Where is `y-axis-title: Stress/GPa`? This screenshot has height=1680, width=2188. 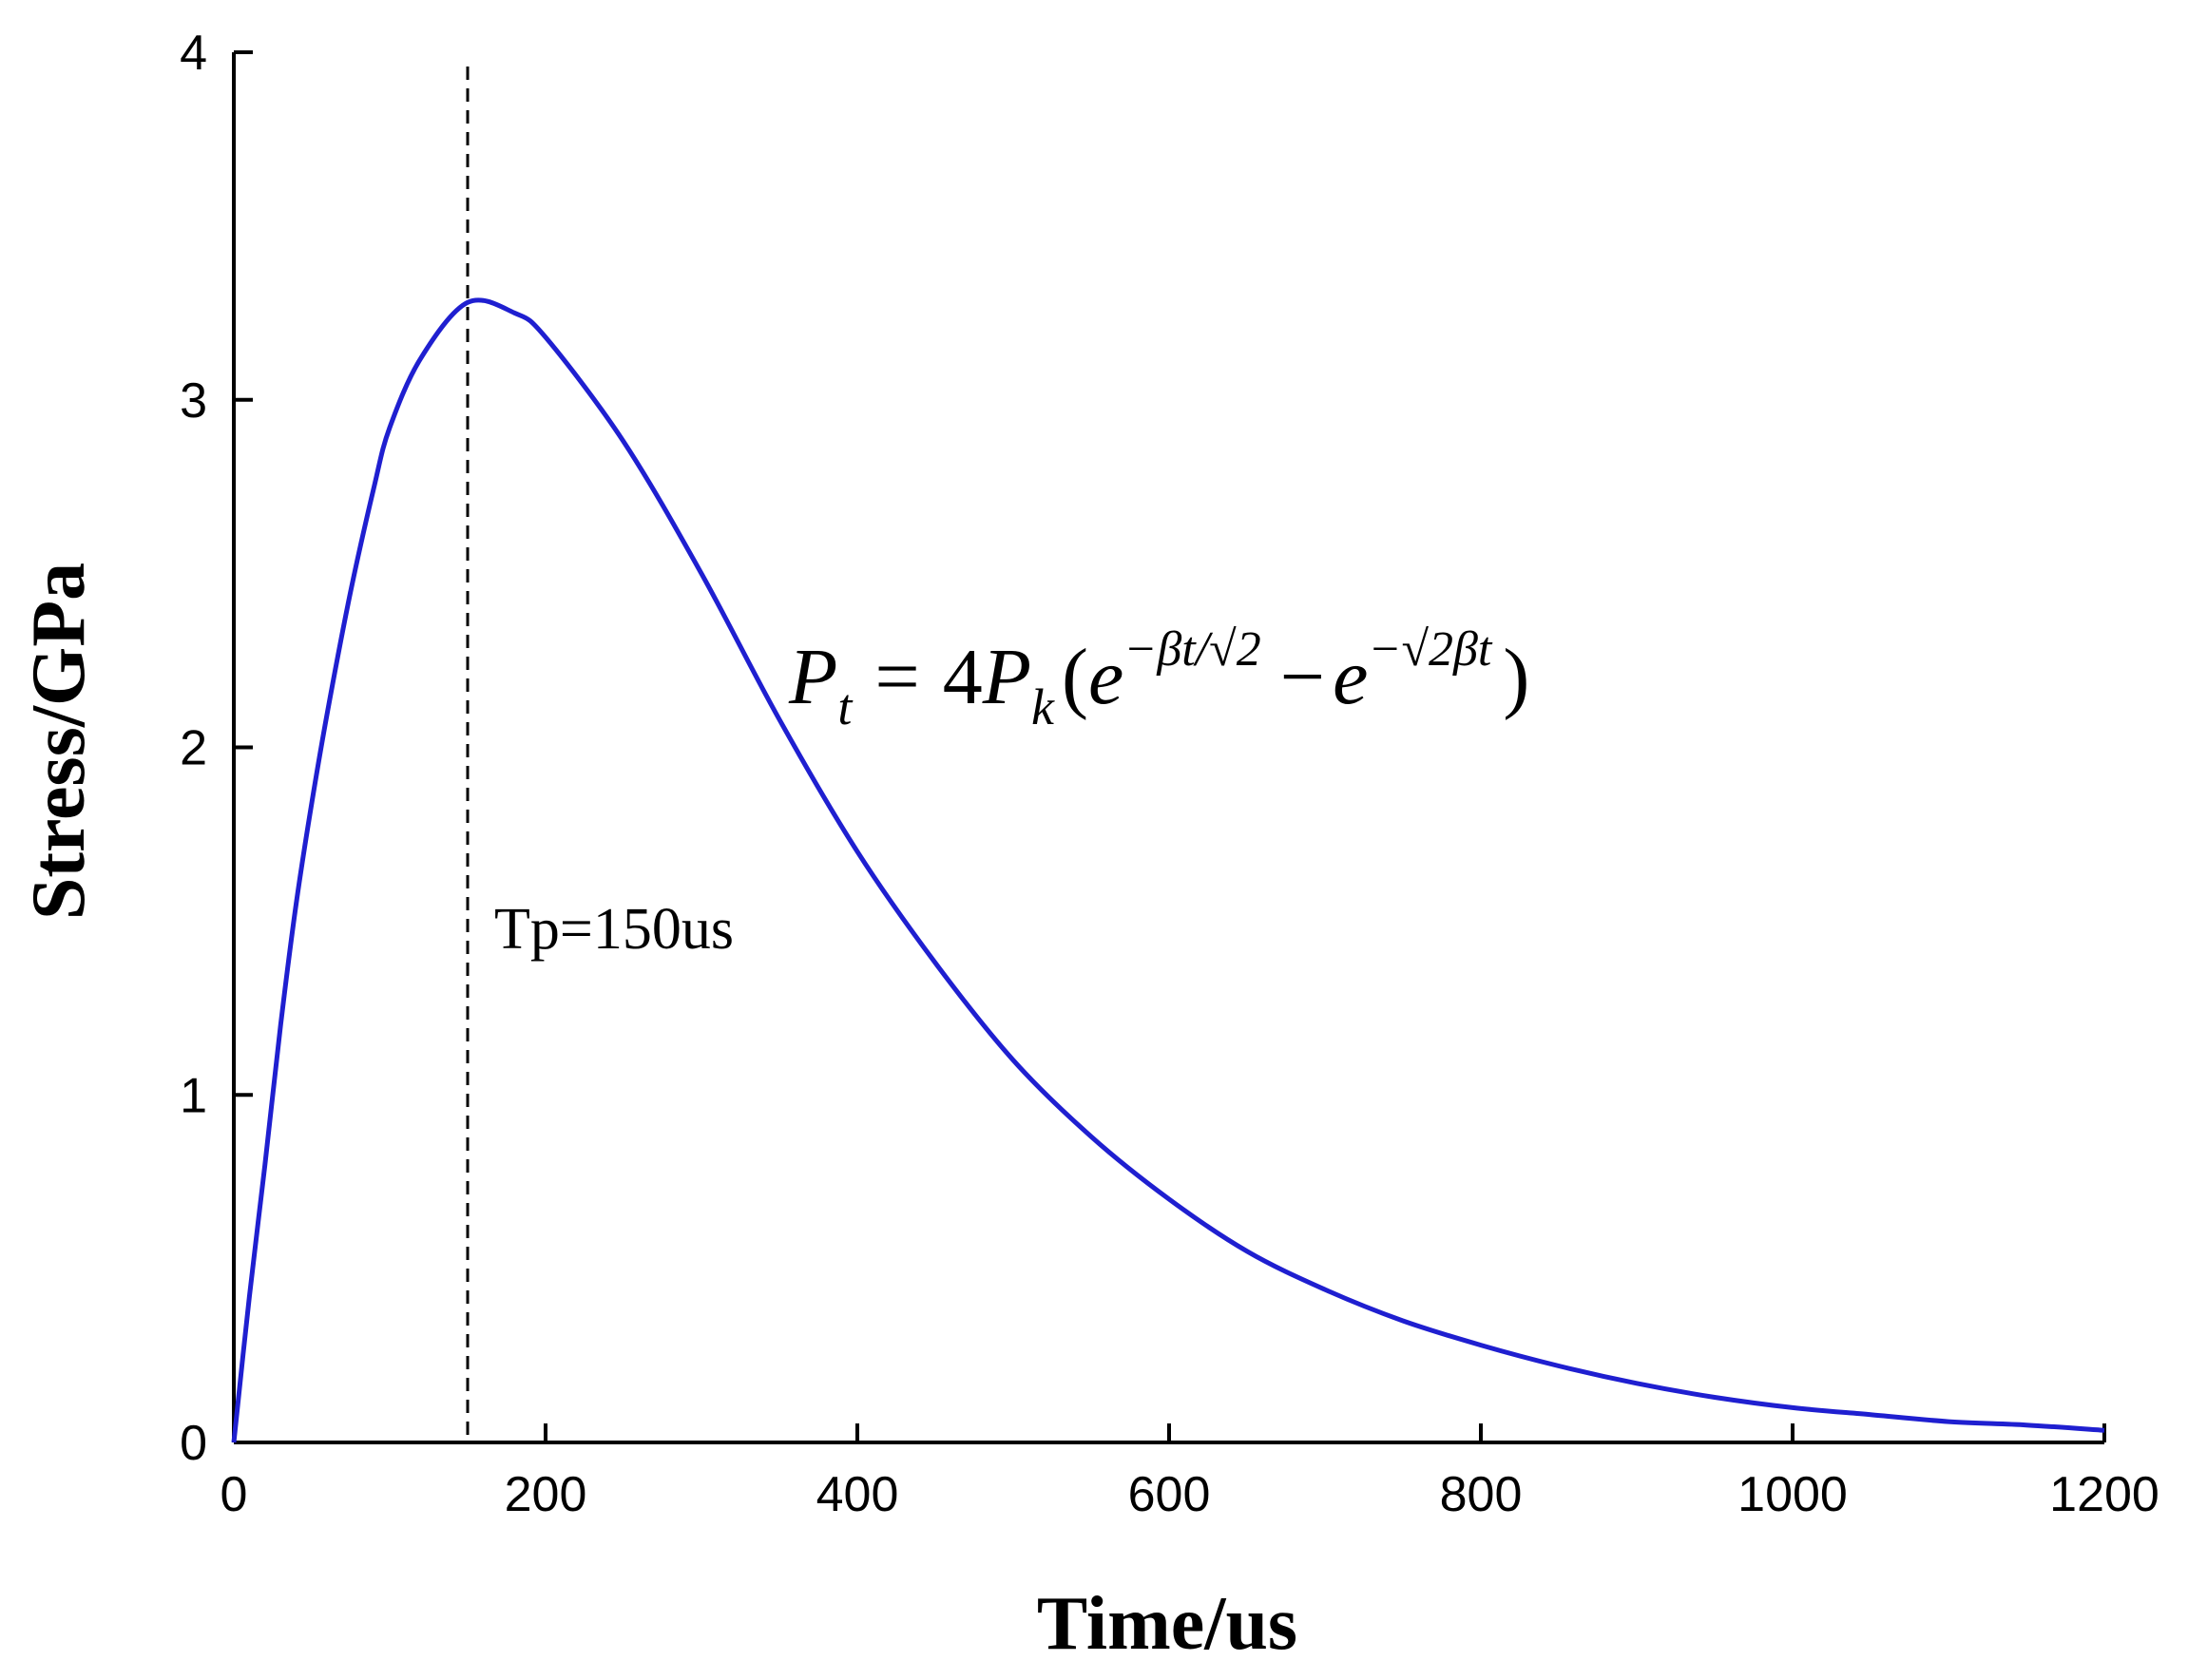 y-axis-title: Stress/GPa is located at coordinates (59, 741).